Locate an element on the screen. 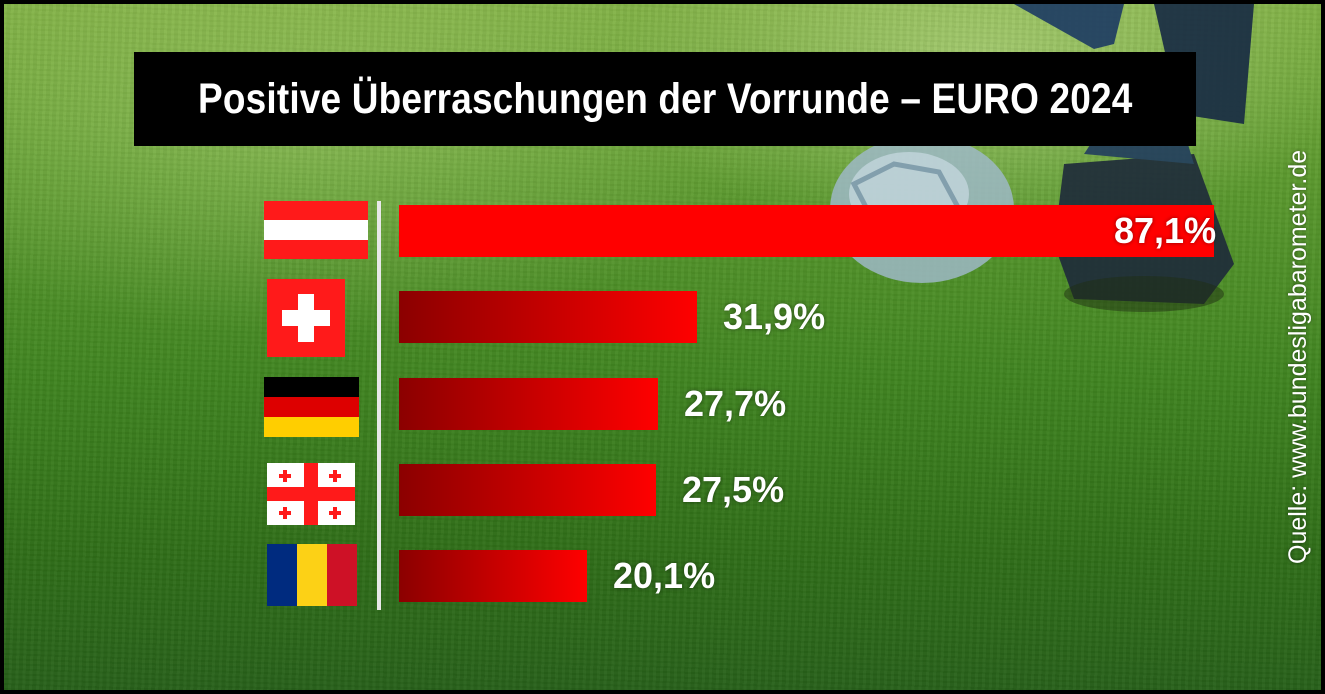 This screenshot has height=694, width=1325. austria-flag-icon is located at coordinates (316, 230).